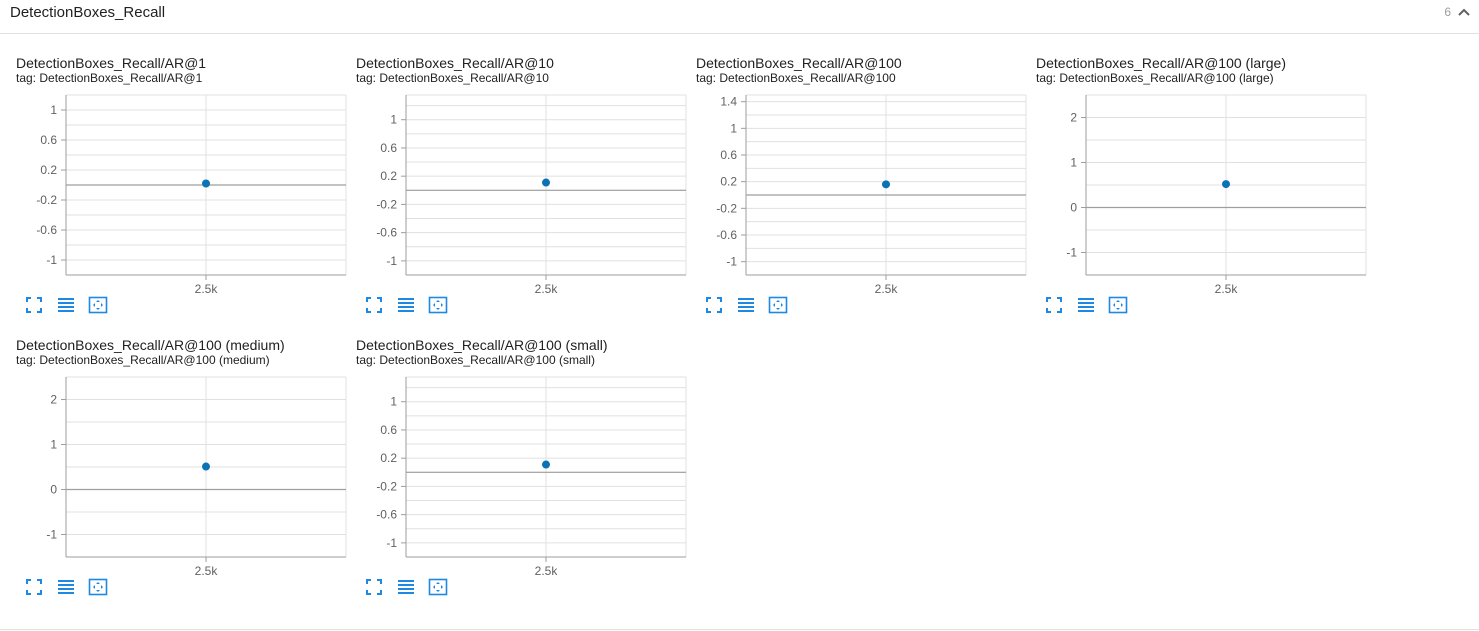  I want to click on chart-title: DetectionBoxes_Recall/AR@1, so click(111, 63).